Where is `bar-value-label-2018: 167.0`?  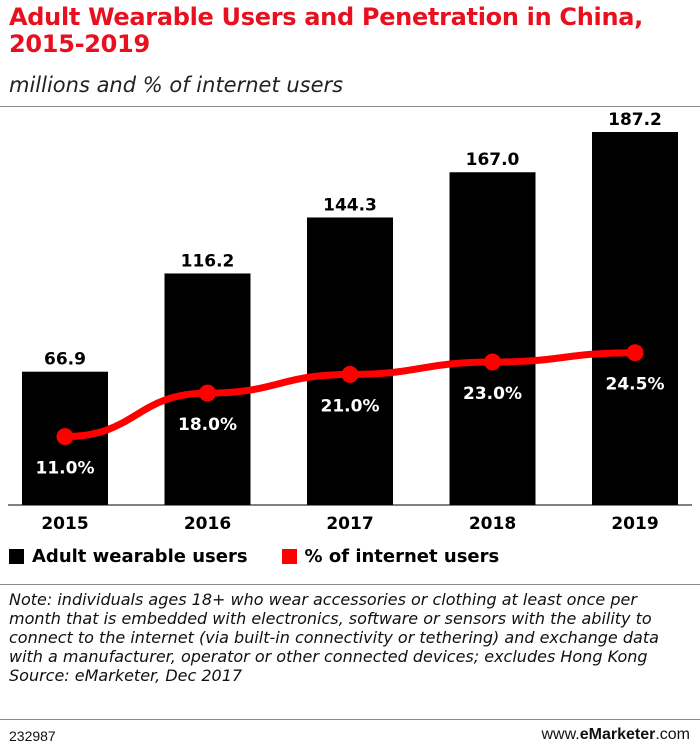 bar-value-label-2018: 167.0 is located at coordinates (493, 160).